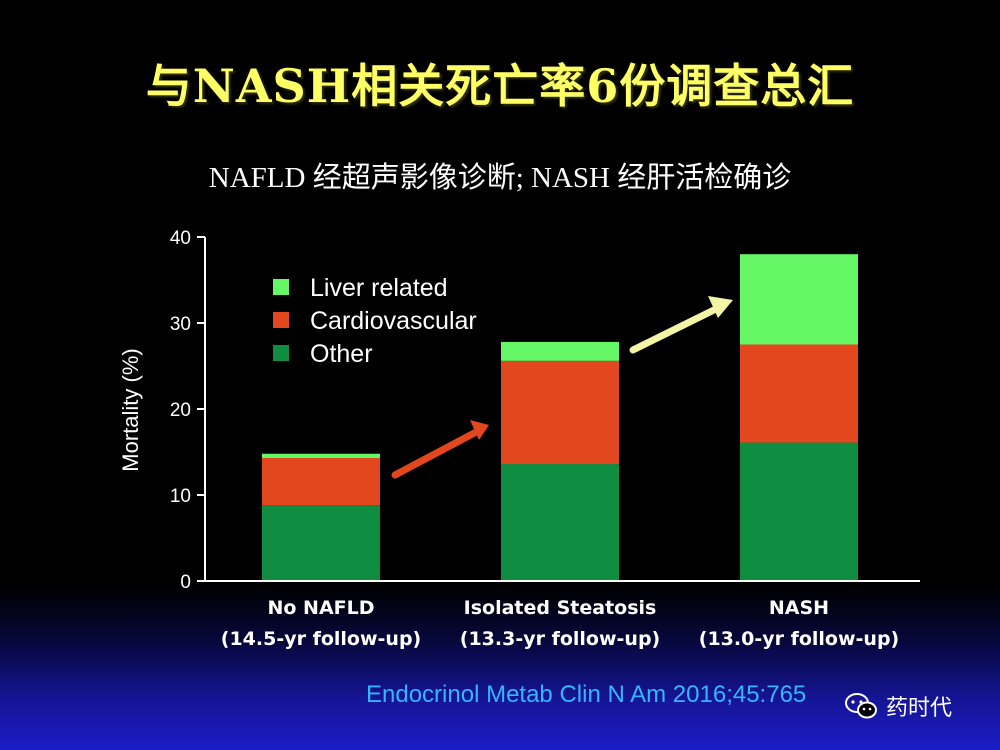 The image size is (1000, 750). I want to click on x-category-label-0-0: No NAFLD, so click(320, 608).